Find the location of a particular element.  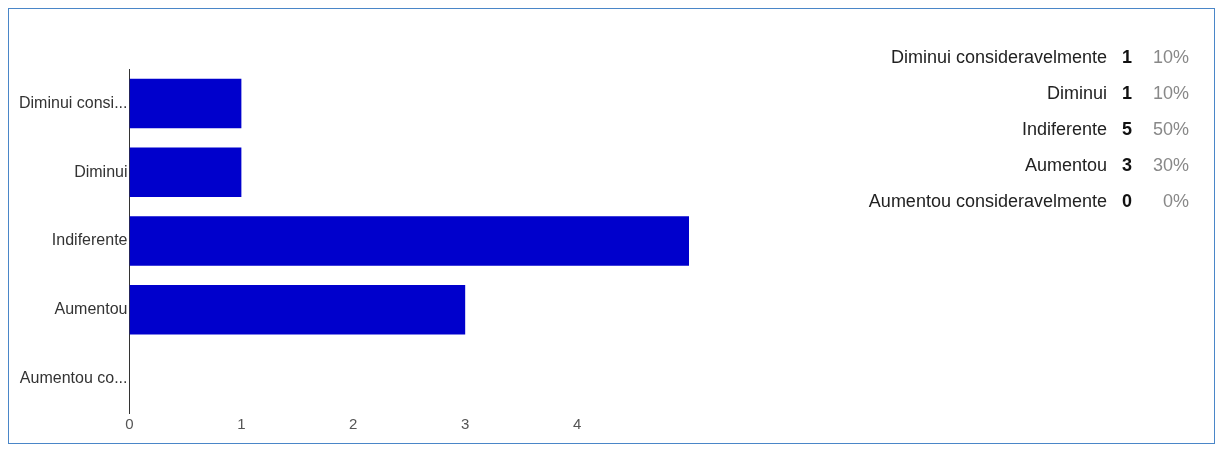

text: Diminui is located at coordinates (1076, 93).